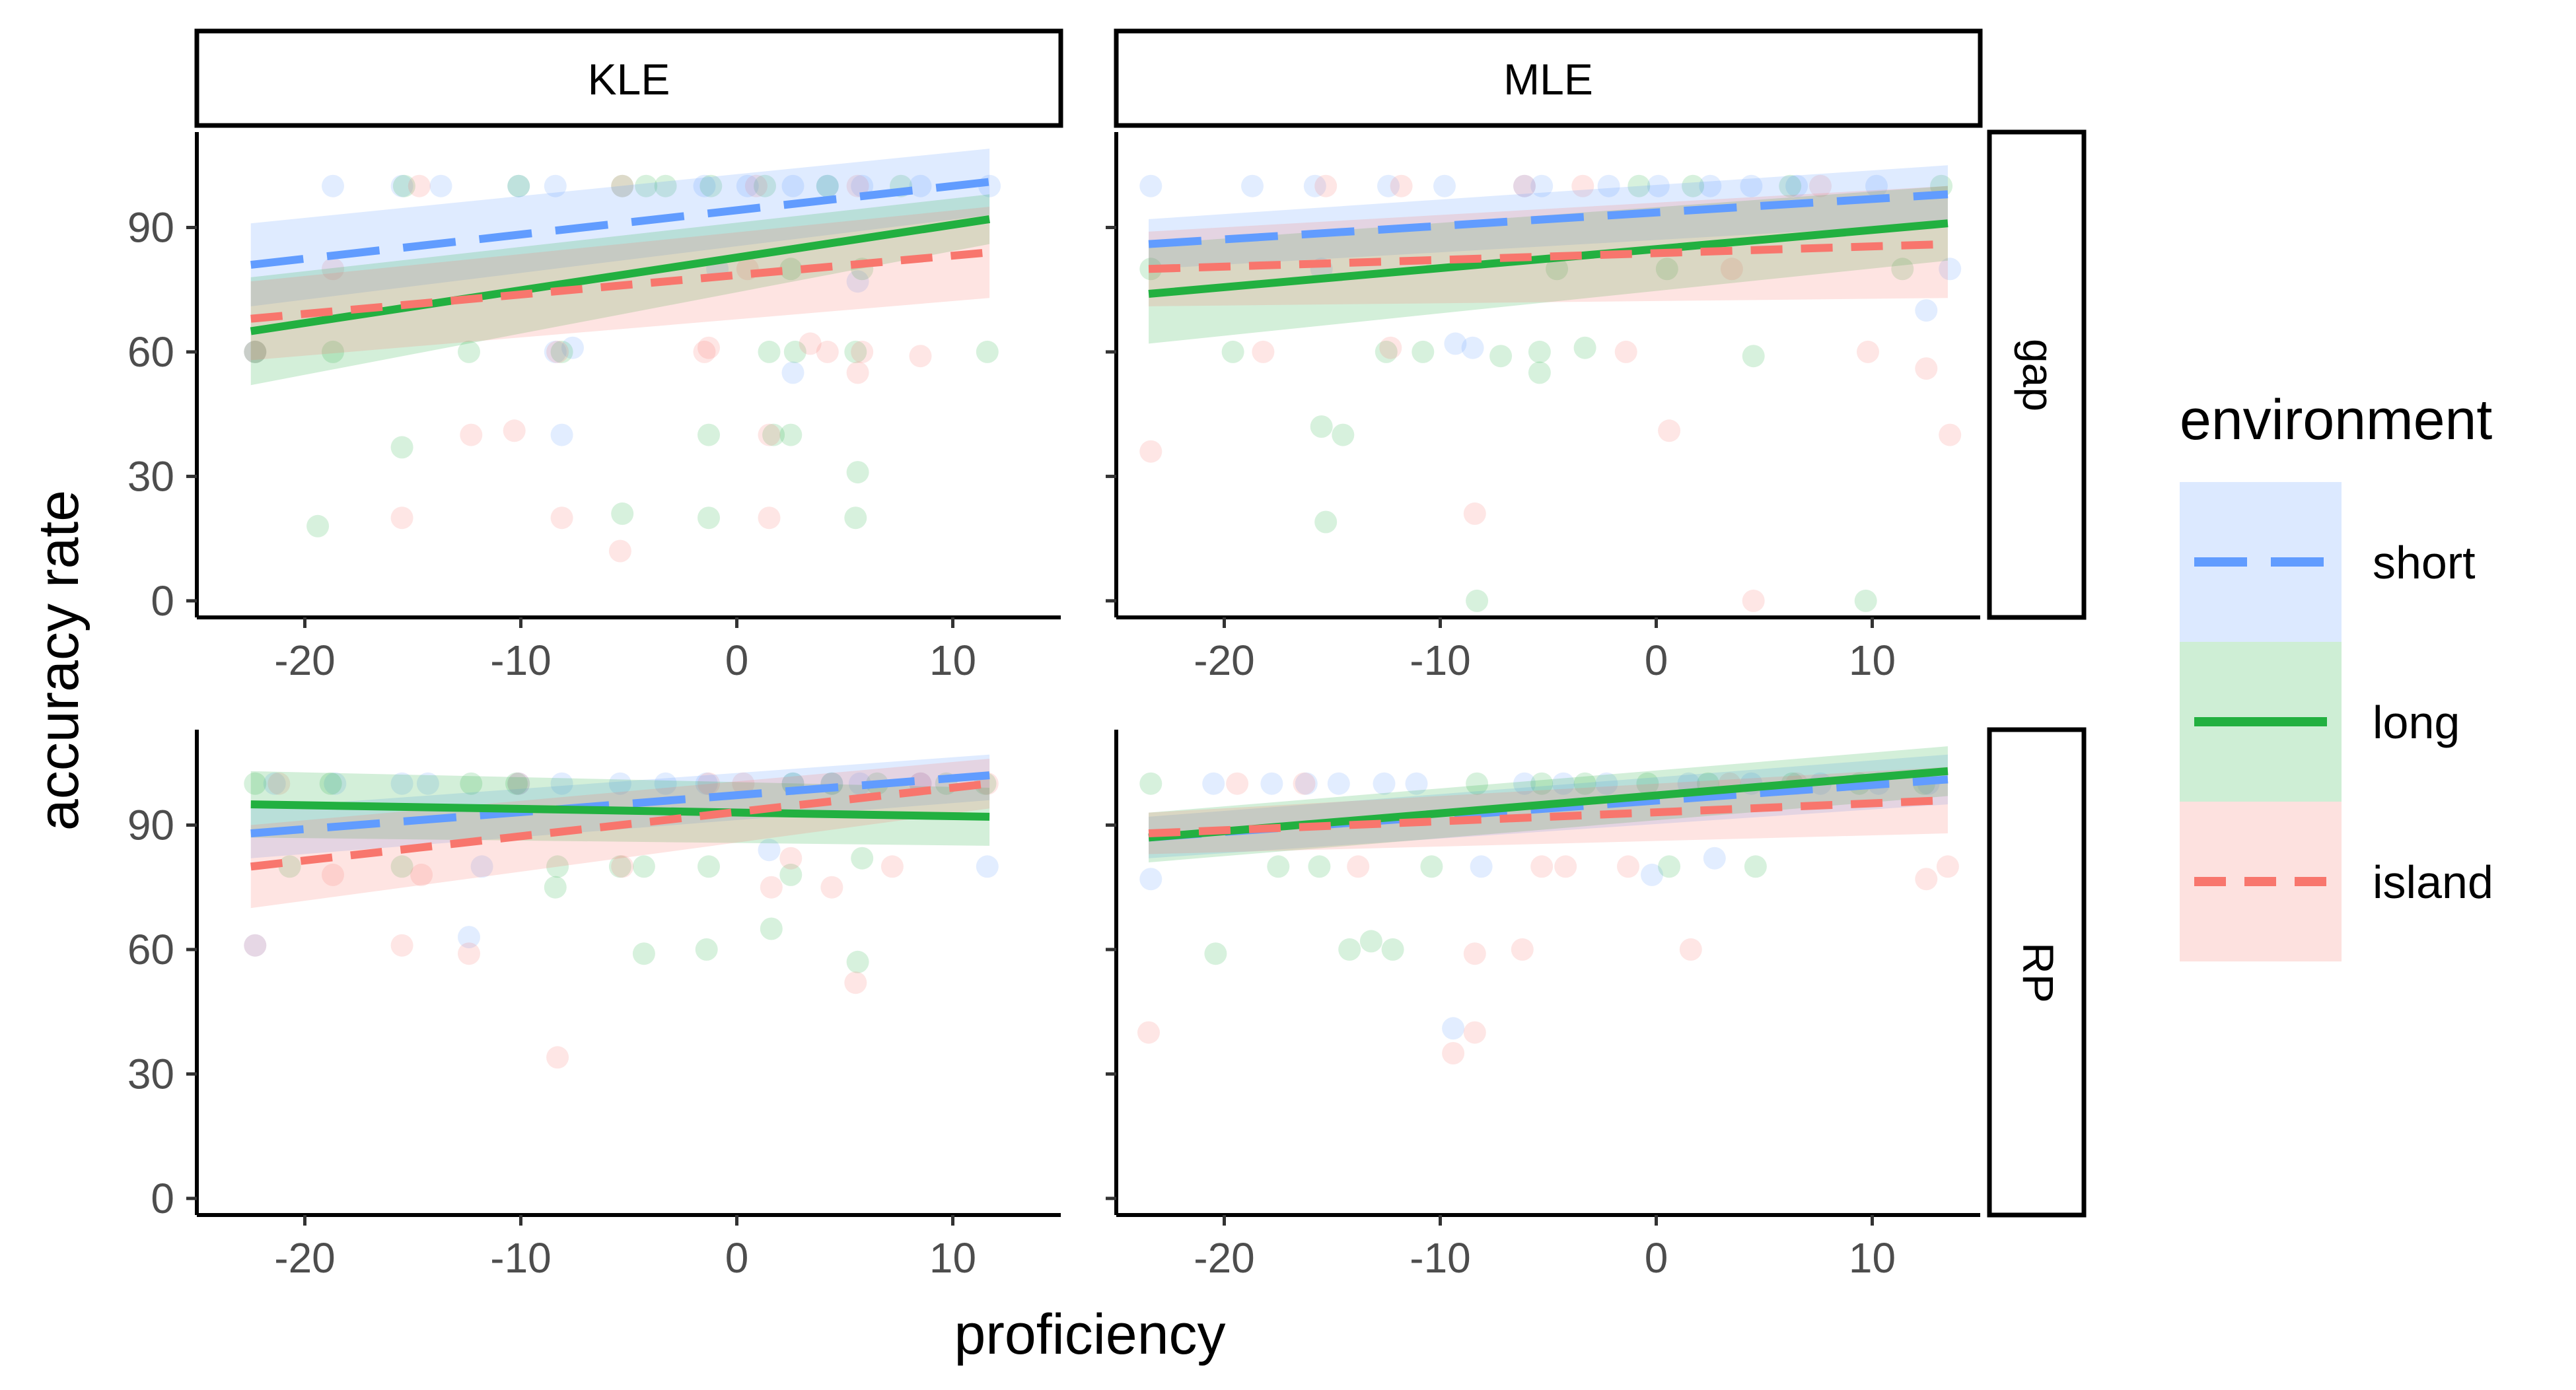  What do you see at coordinates (2336, 420) in the screenshot?
I see `legend-title: environment` at bounding box center [2336, 420].